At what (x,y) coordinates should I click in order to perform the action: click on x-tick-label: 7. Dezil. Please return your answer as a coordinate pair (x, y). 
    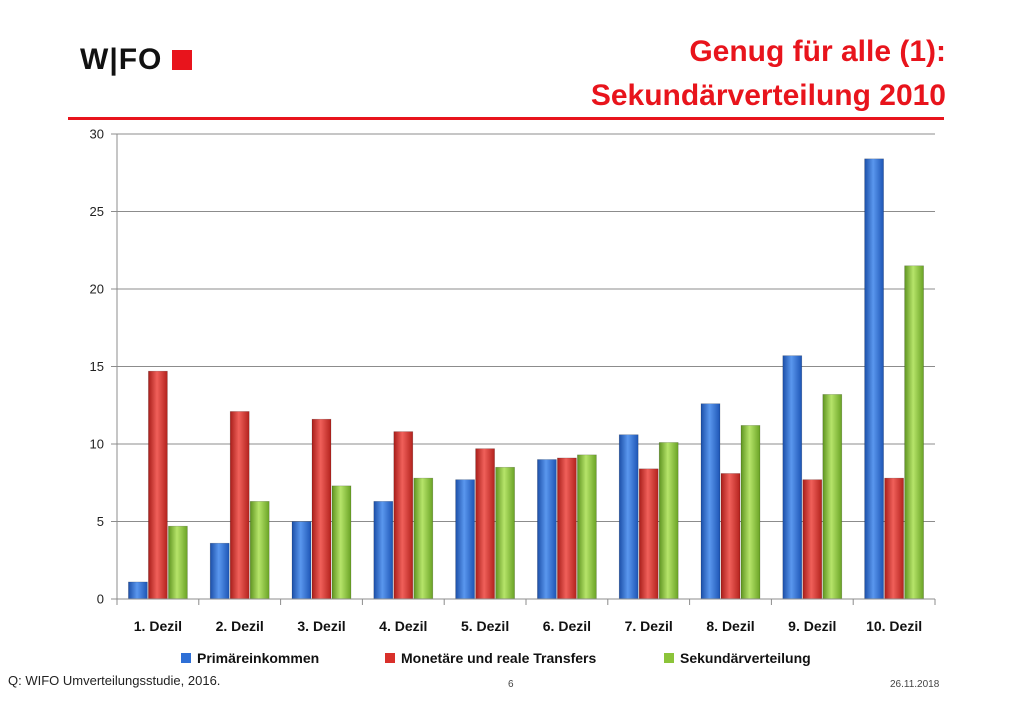
    Looking at the image, I should click on (649, 626).